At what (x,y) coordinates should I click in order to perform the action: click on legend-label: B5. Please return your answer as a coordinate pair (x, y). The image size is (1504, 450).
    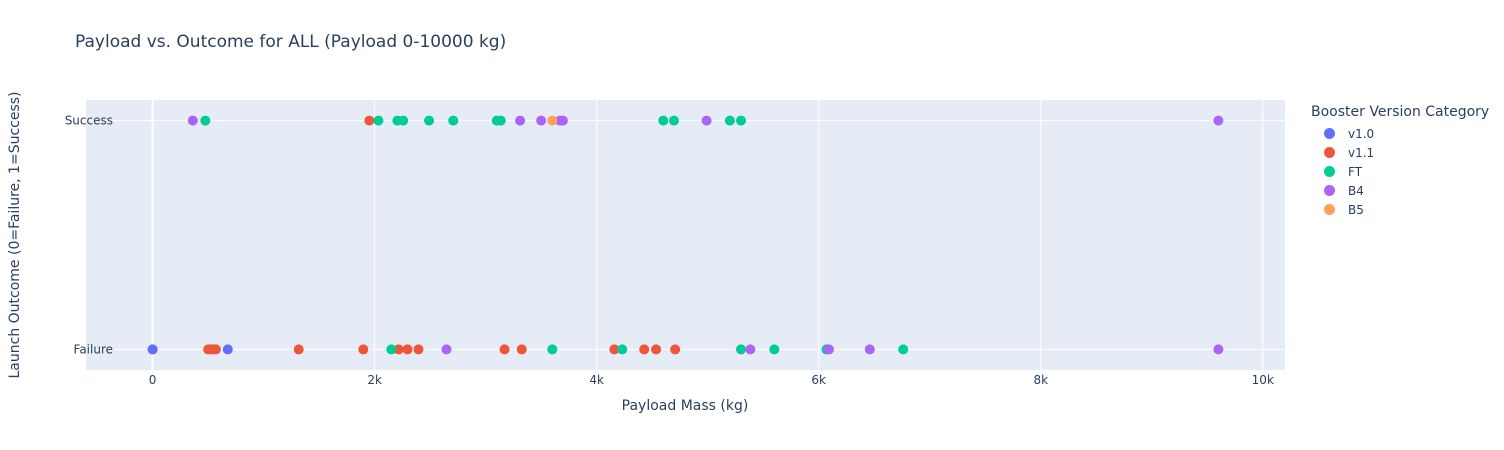
    Looking at the image, I should click on (1356, 209).